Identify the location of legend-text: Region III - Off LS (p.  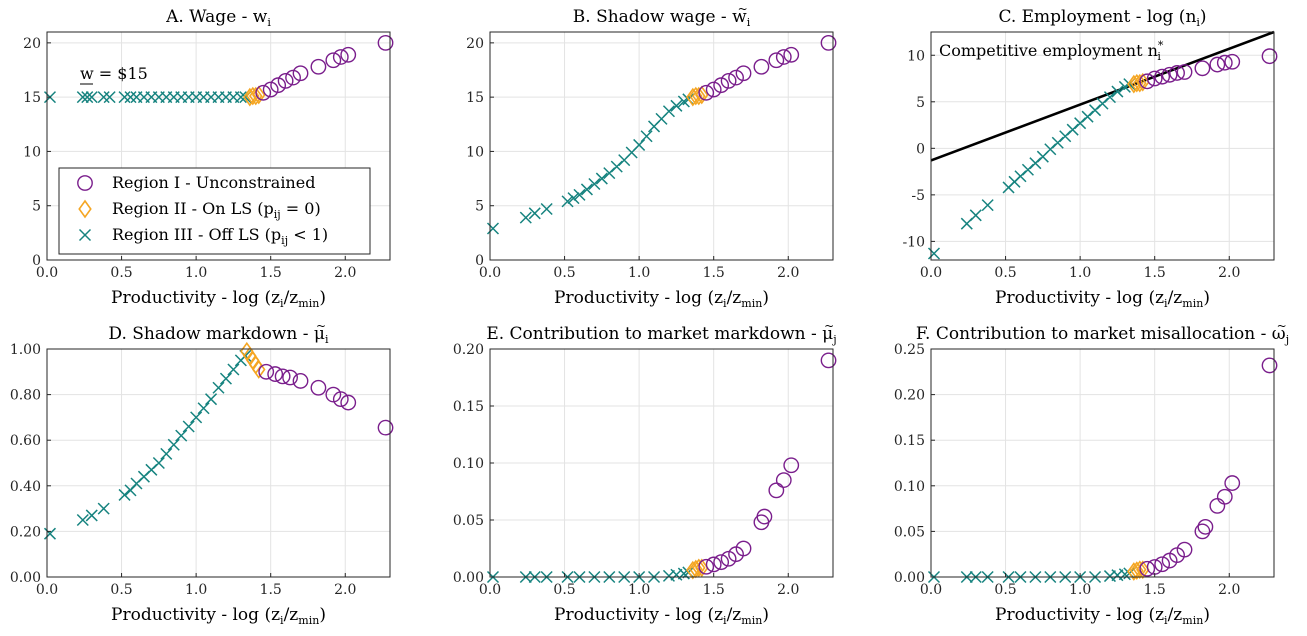
(196, 234).